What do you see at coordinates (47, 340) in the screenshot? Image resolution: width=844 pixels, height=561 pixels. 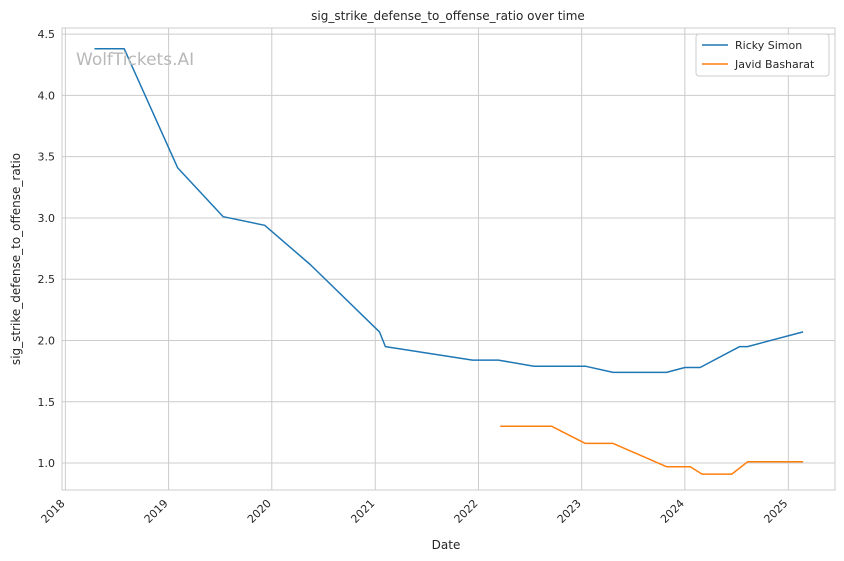 I see `y-tick-label: 2.0` at bounding box center [47, 340].